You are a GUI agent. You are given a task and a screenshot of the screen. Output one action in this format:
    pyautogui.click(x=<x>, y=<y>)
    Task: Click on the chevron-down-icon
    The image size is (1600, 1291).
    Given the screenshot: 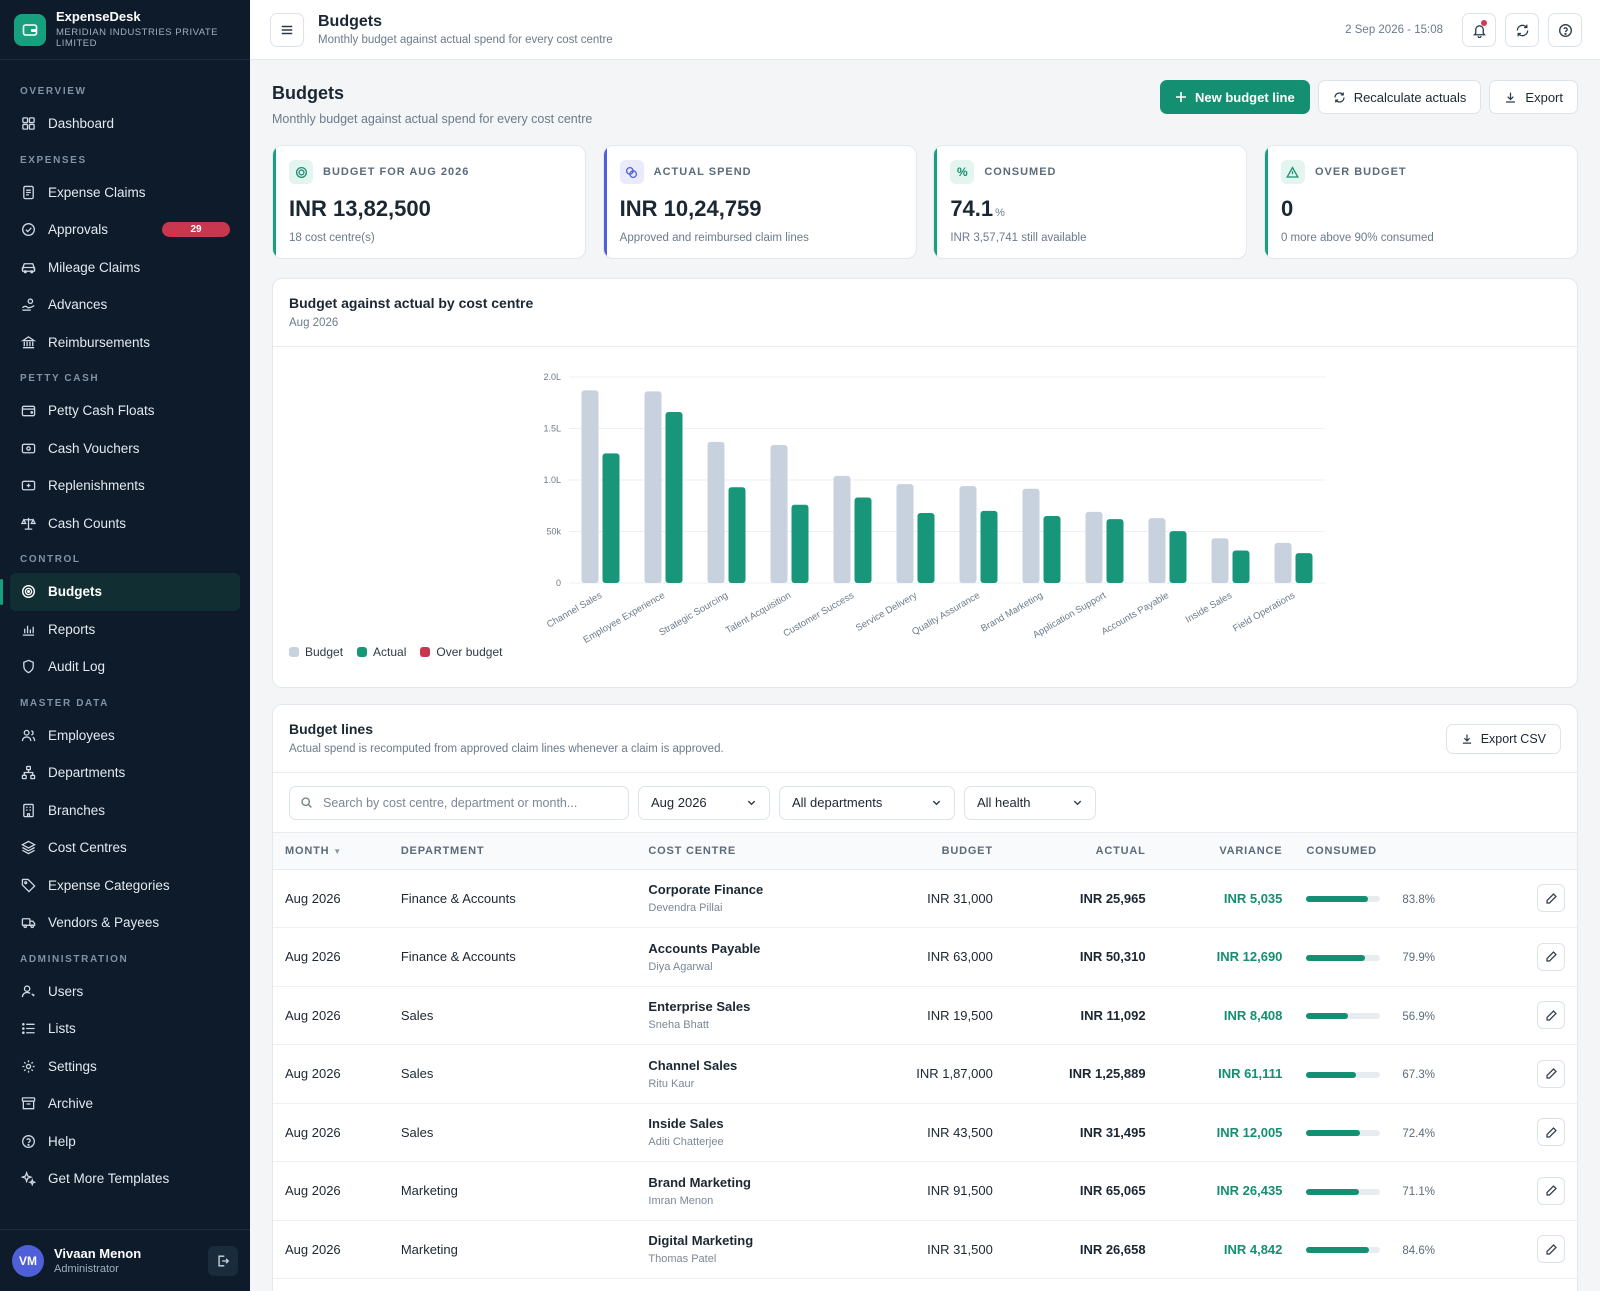 What is the action you would take?
    pyautogui.click(x=1077, y=803)
    